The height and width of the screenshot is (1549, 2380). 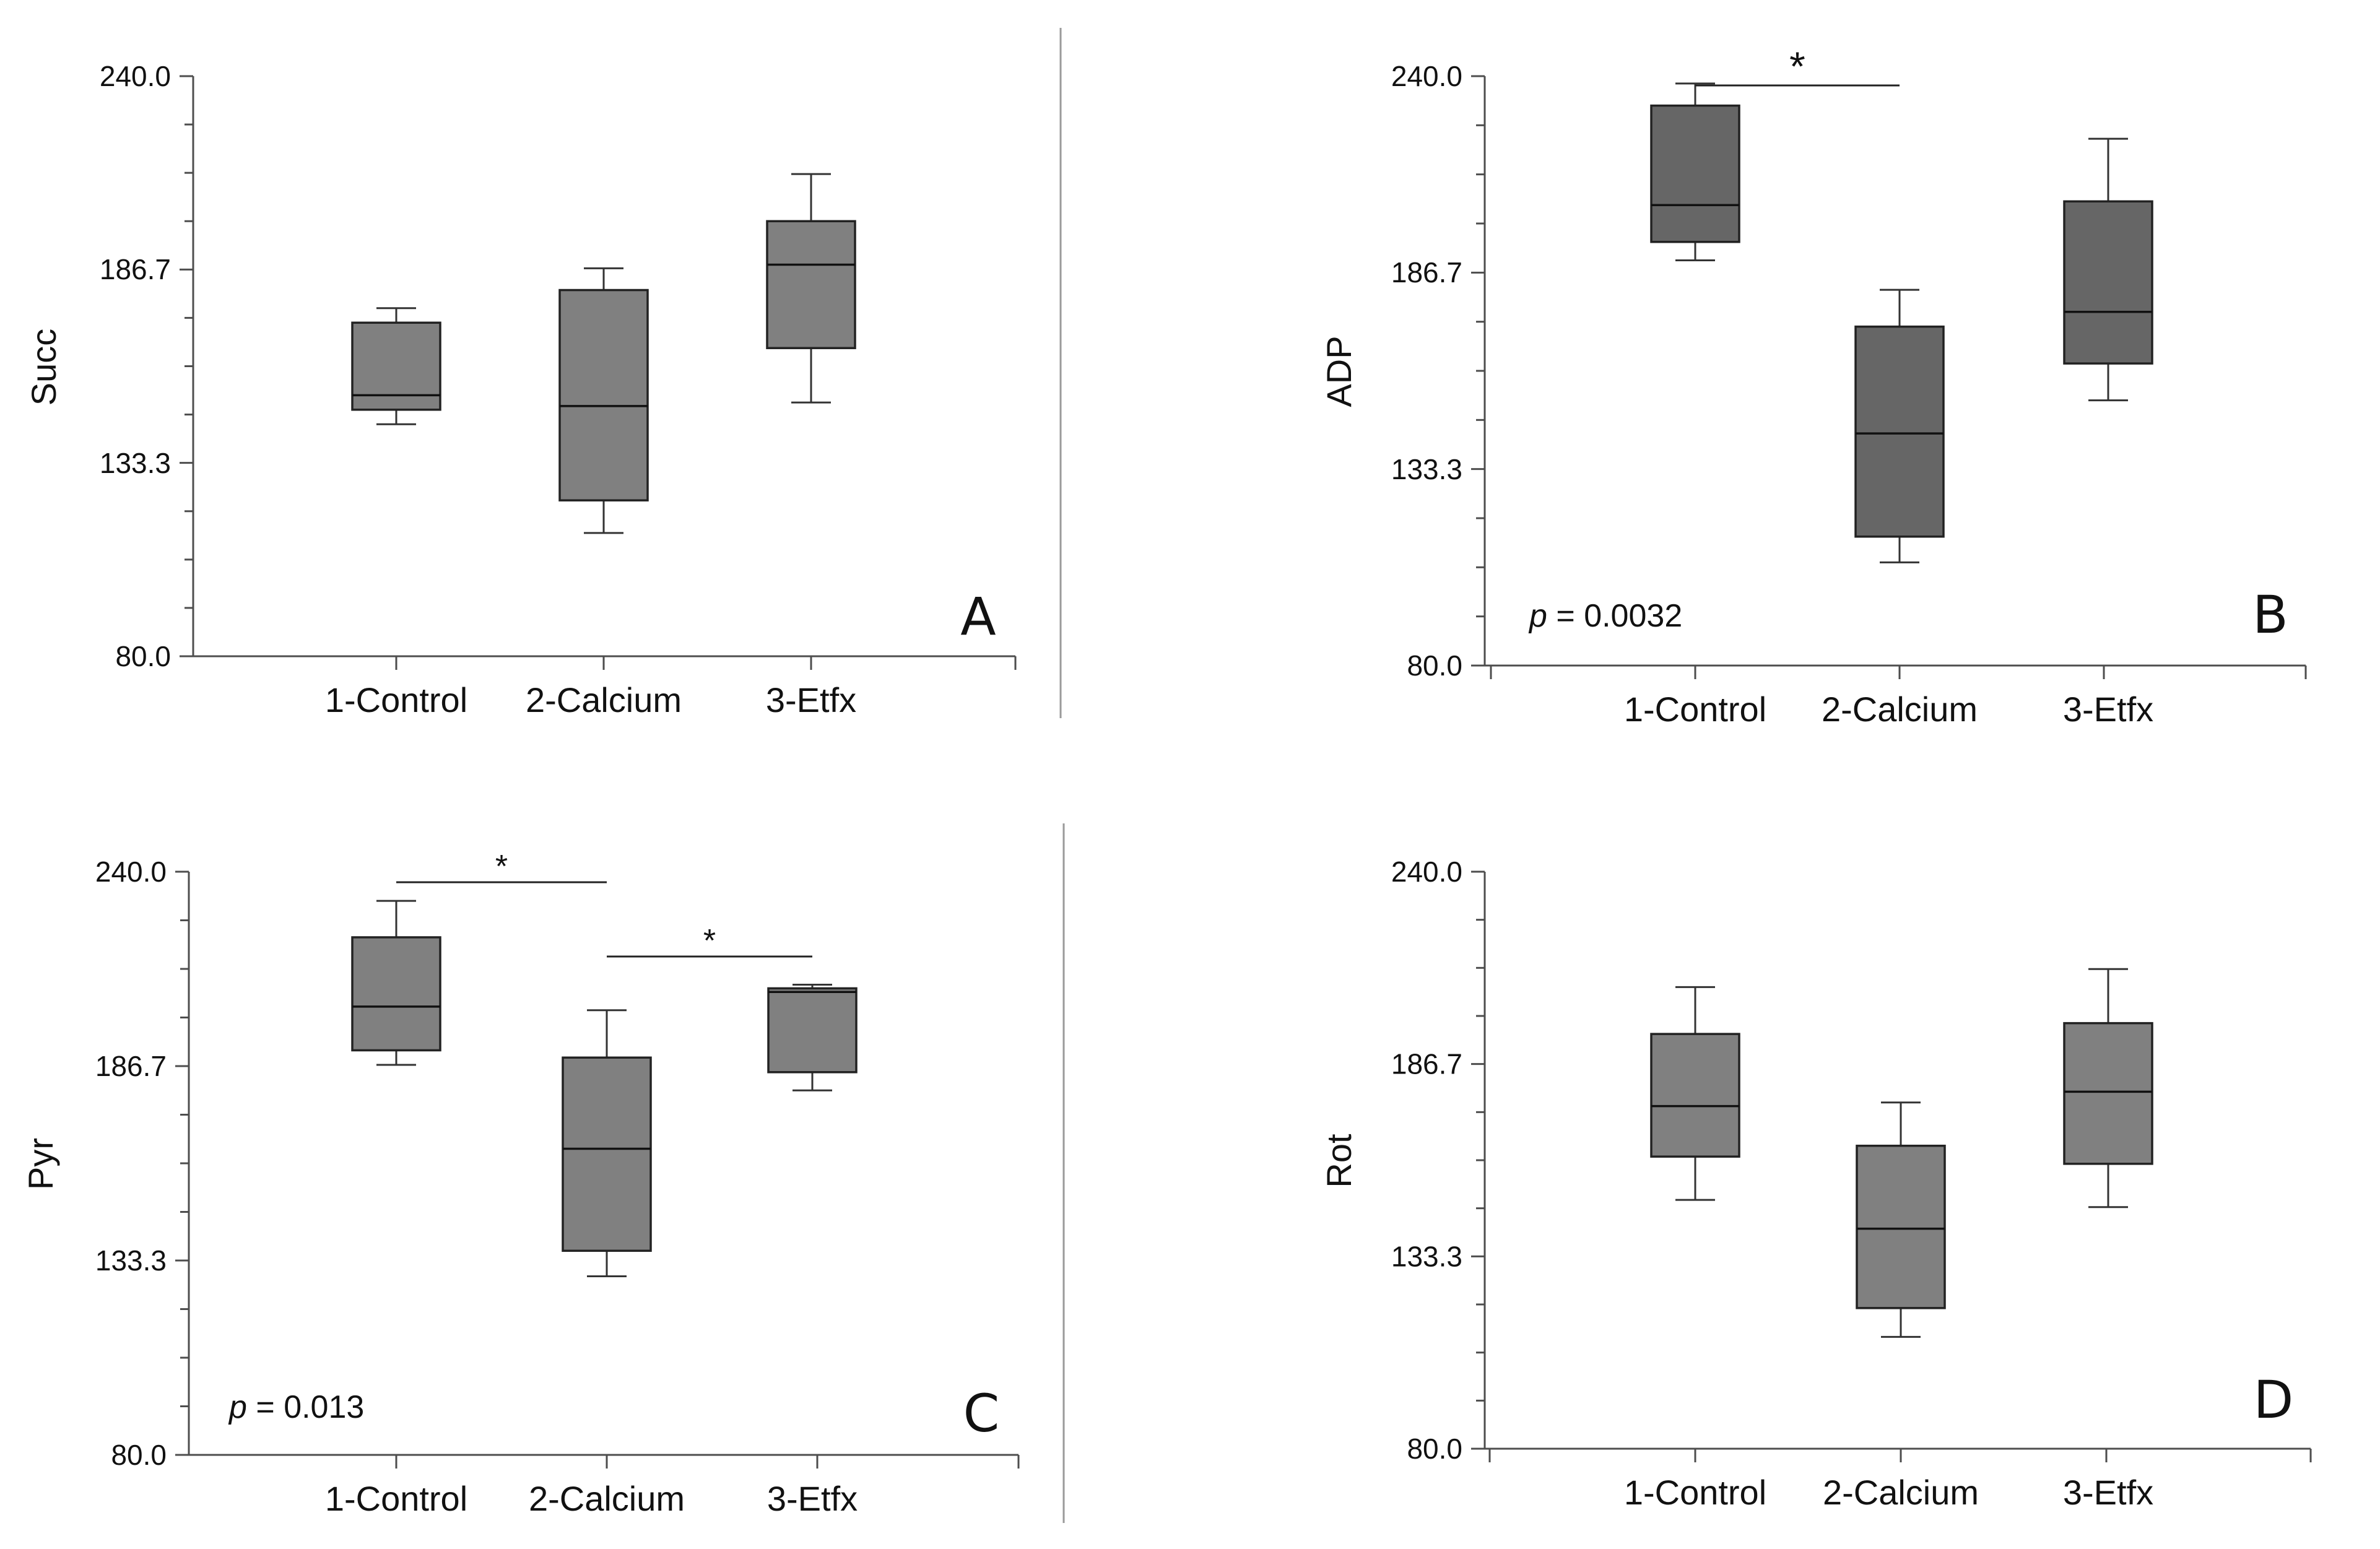 I want to click on p-value-text: = 0.013, so click(x=310, y=1407).